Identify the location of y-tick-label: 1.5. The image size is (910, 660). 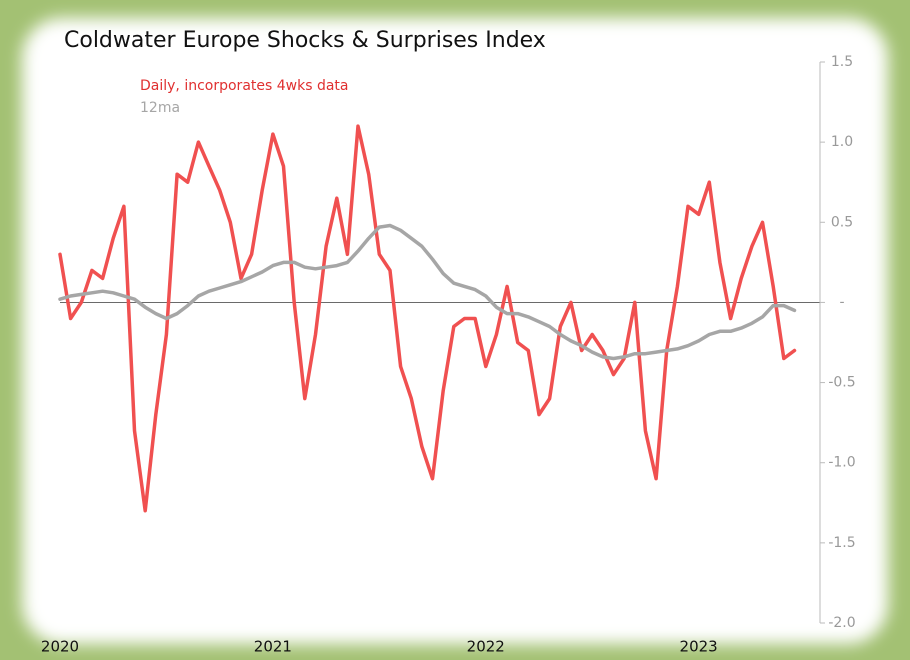
(842, 62).